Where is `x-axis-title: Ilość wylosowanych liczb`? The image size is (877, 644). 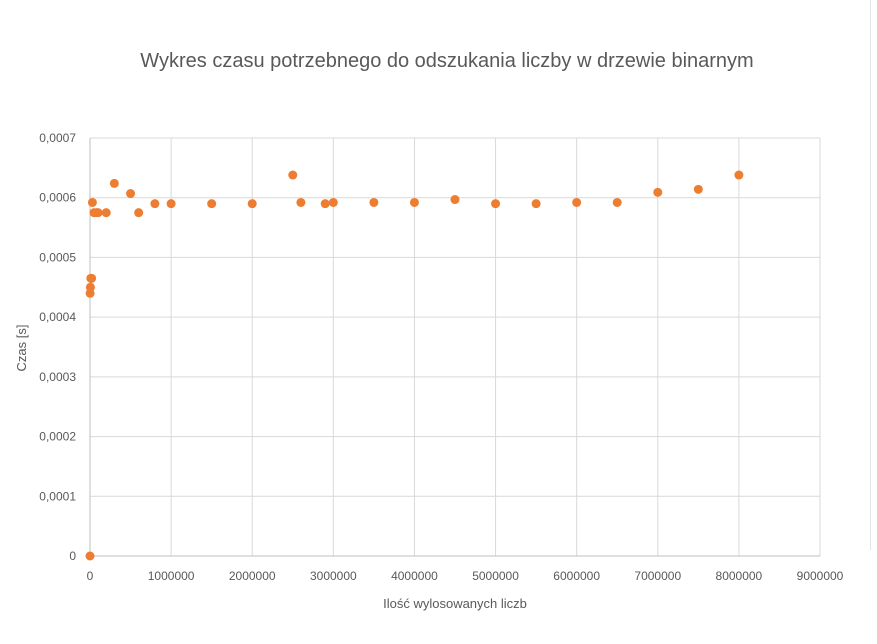
x-axis-title: Ilość wylosowanych liczb is located at coordinates (455, 603).